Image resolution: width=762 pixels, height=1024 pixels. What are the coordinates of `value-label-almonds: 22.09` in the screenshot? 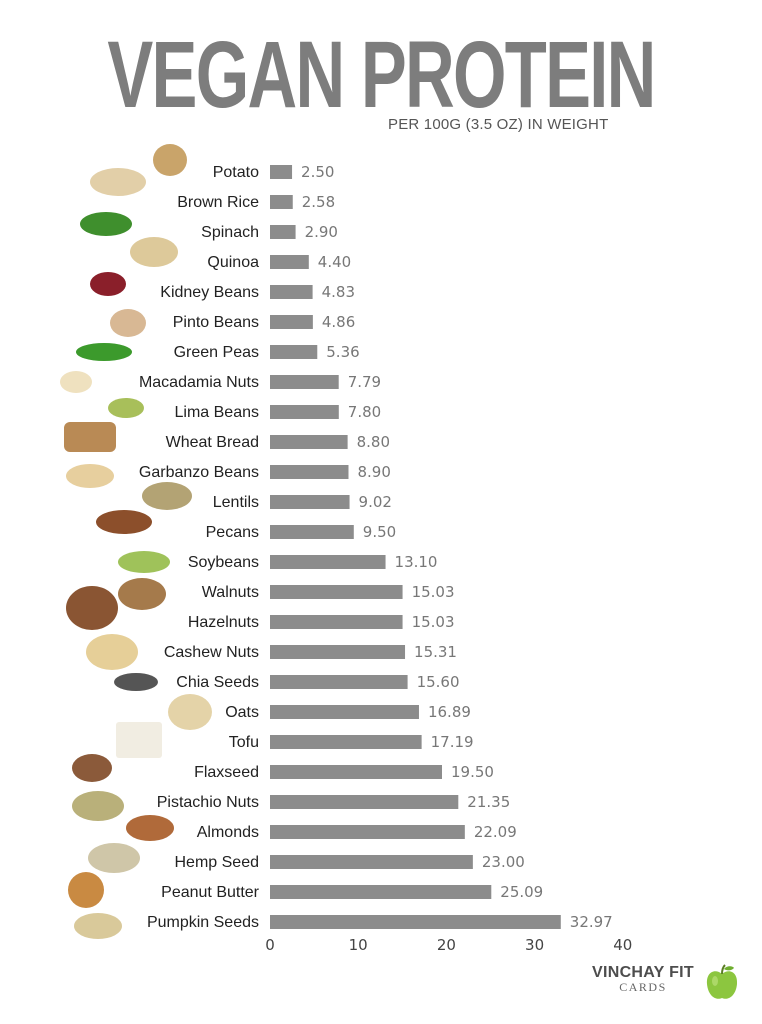 It's located at (495, 832).